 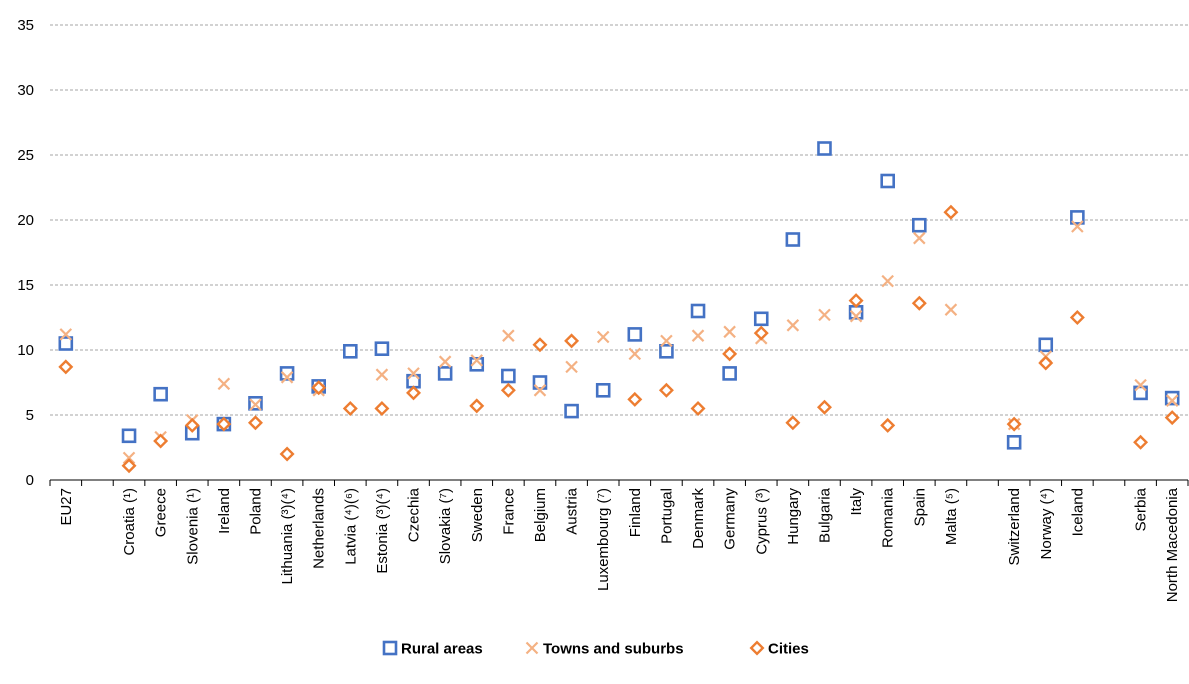 What do you see at coordinates (414, 514) in the screenshot?
I see `x-category-label: Czechia` at bounding box center [414, 514].